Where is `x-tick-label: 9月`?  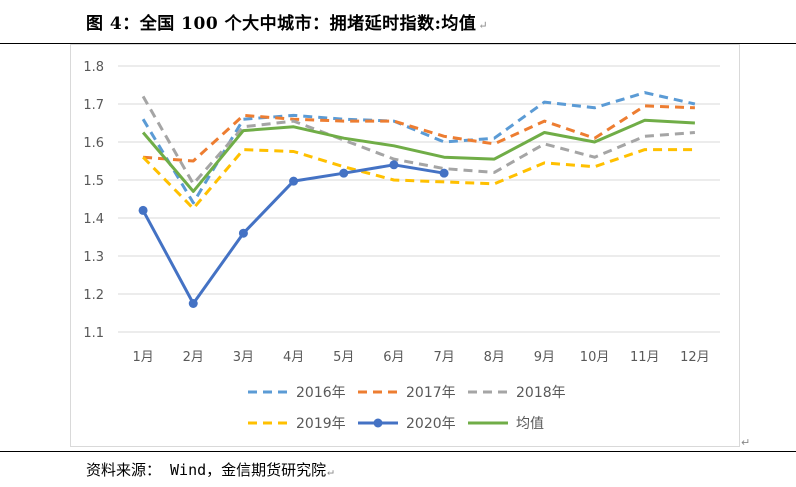
x-tick-label: 9月 is located at coordinates (544, 357).